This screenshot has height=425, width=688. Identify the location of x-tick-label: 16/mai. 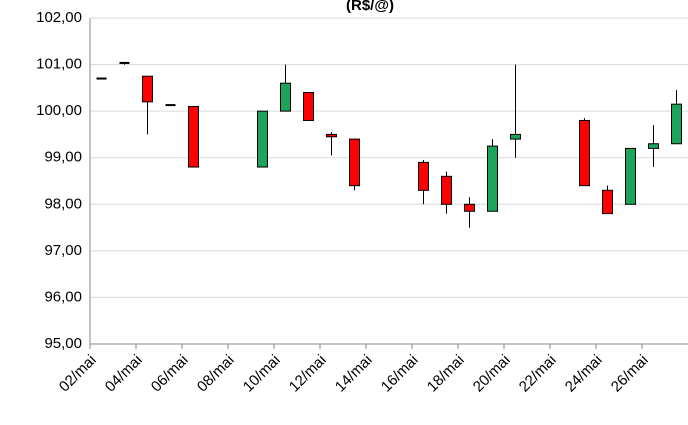
(400, 374).